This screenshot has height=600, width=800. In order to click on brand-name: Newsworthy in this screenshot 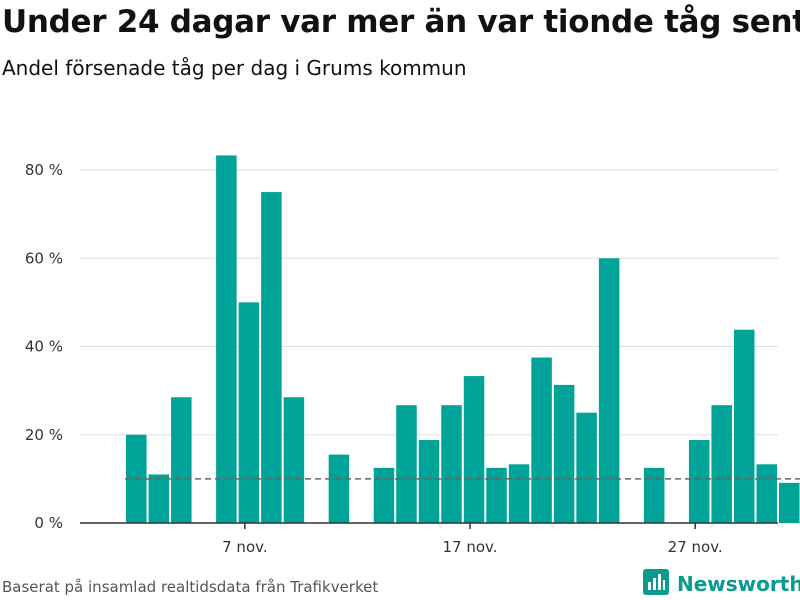, I will do `click(738, 584)`.